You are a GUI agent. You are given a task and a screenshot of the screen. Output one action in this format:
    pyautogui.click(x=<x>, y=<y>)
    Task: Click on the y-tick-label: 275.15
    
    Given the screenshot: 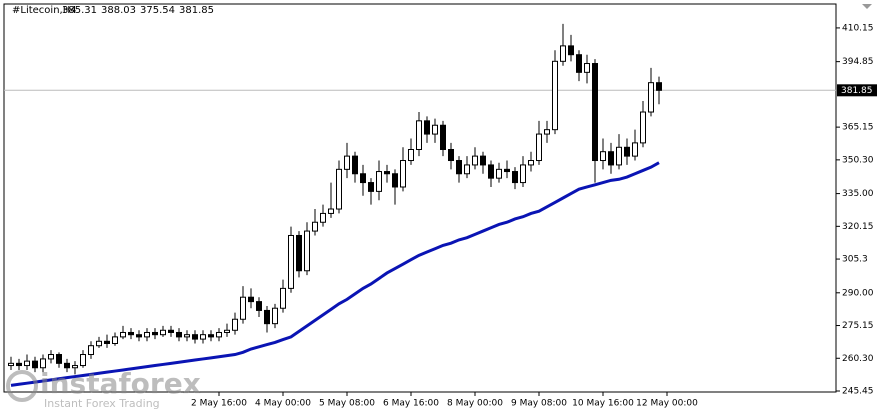 What is the action you would take?
    pyautogui.click(x=858, y=326)
    